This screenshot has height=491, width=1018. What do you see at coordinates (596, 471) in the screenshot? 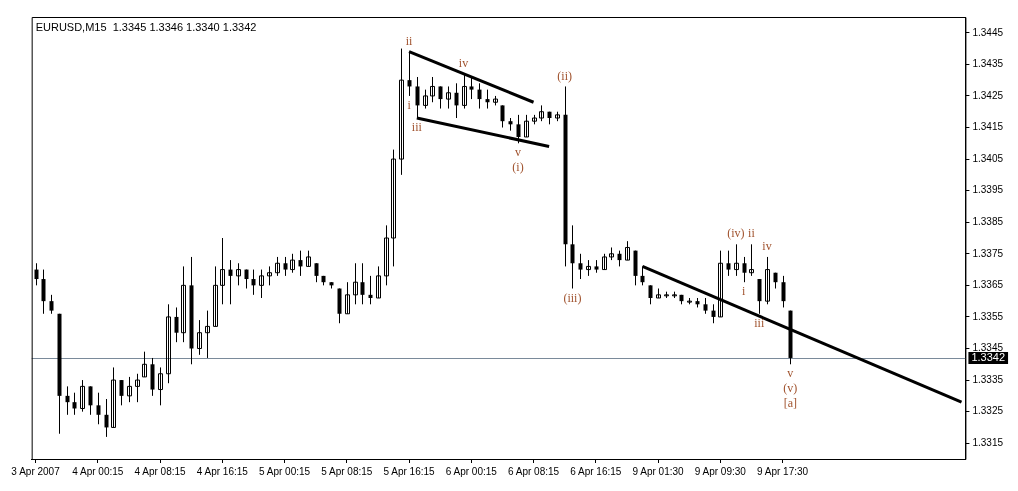
I see `x-tick-label: 6 Apr 16:15` at bounding box center [596, 471].